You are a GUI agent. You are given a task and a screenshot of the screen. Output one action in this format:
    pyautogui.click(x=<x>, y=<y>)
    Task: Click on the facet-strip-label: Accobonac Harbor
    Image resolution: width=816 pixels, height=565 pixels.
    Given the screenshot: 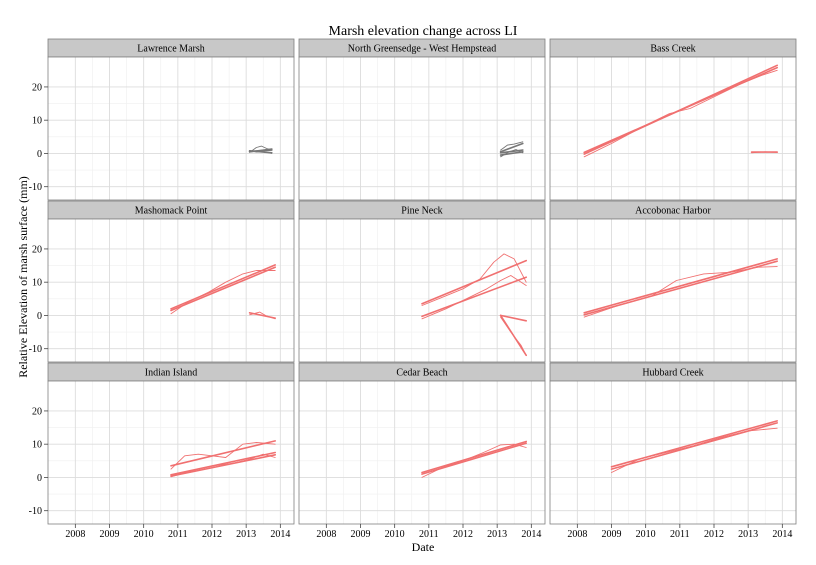 What is the action you would take?
    pyautogui.click(x=673, y=211)
    